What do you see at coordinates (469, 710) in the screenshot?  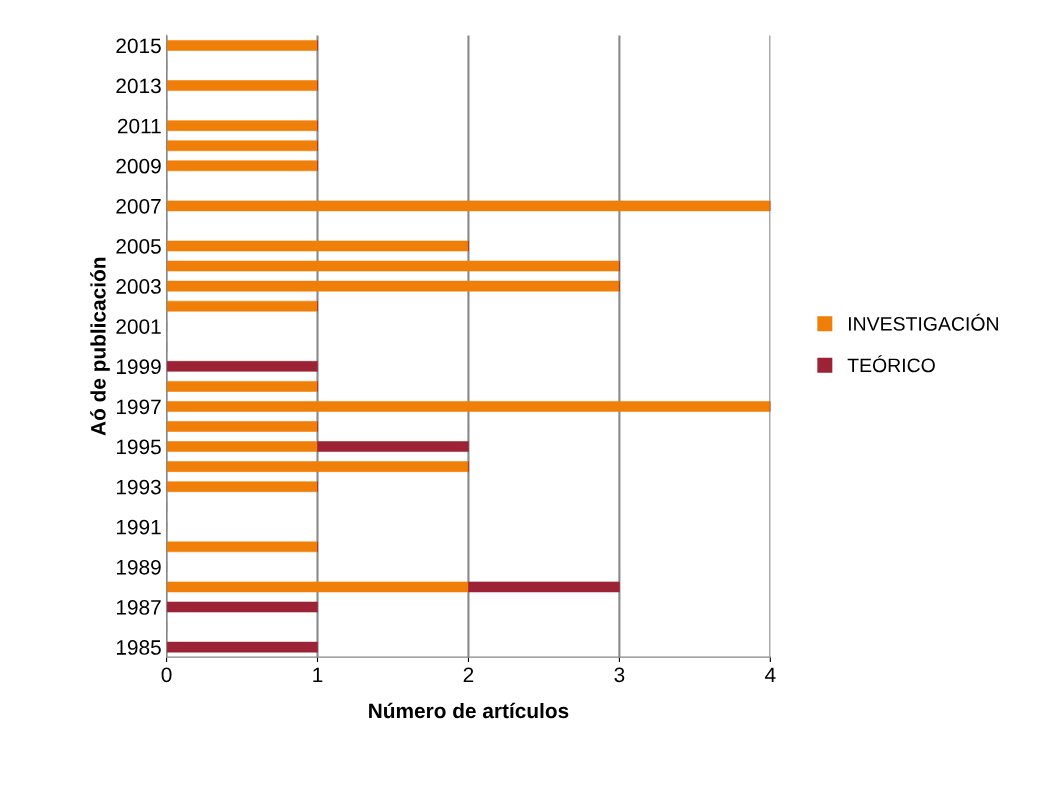 I see `x-axis-title: Número de artículos` at bounding box center [469, 710].